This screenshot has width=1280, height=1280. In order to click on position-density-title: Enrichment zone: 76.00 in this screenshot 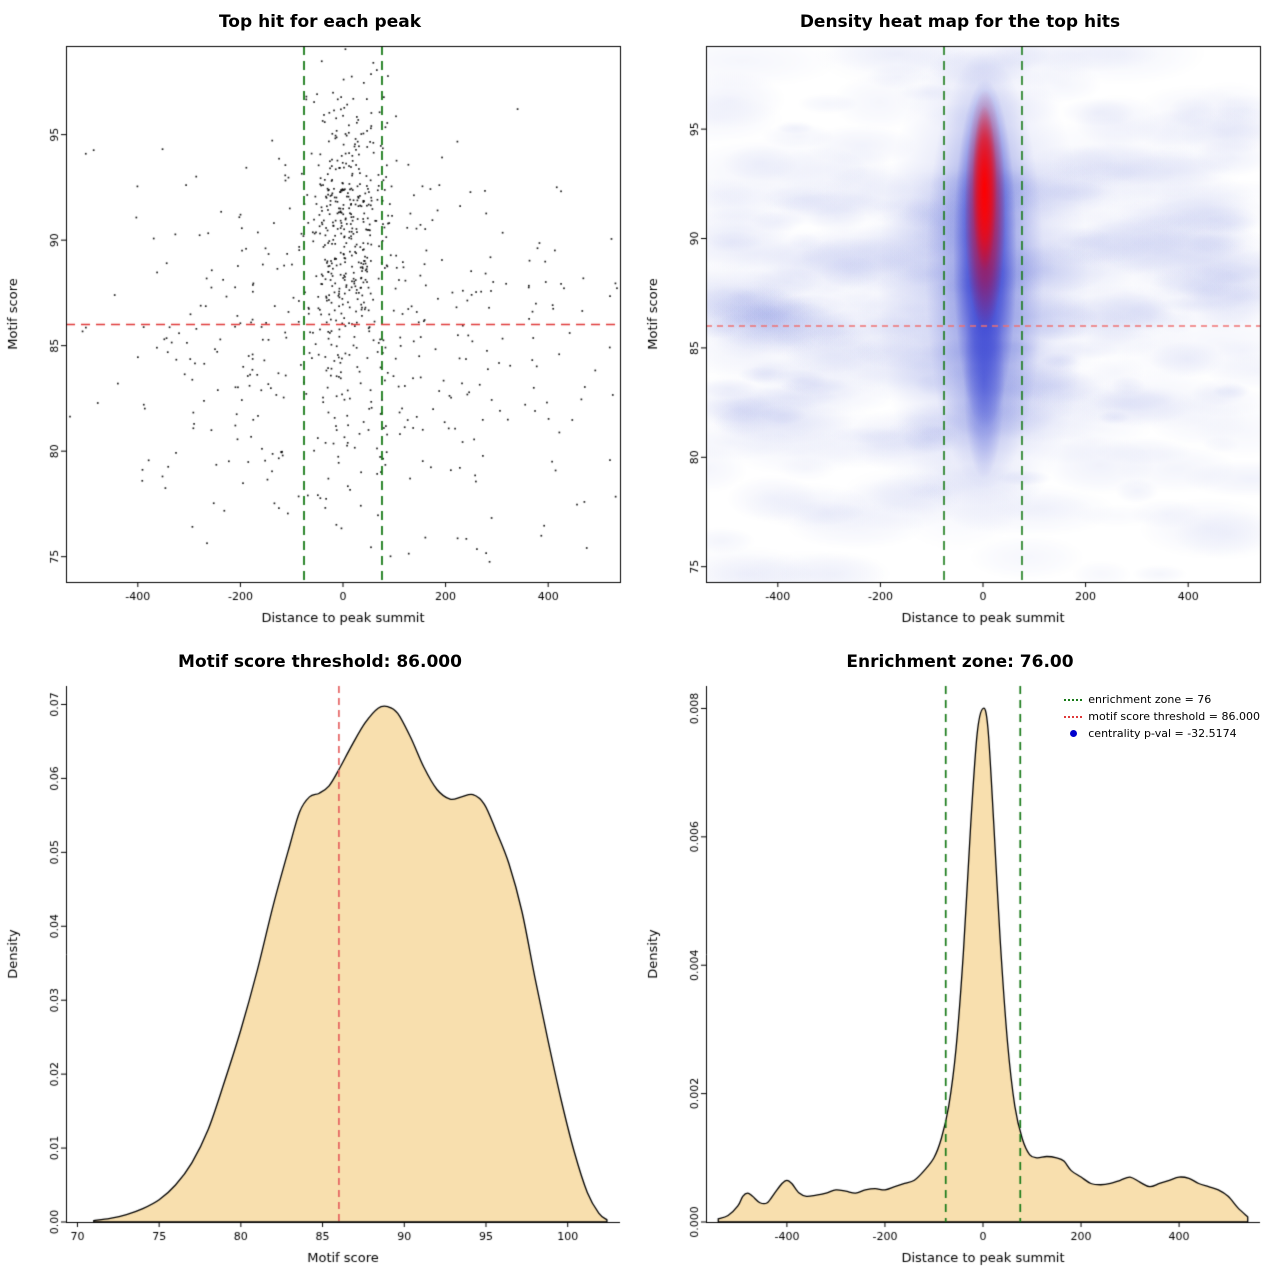, I will do `click(960, 662)`.